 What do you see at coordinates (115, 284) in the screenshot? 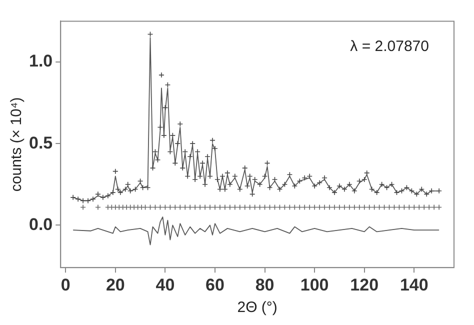
I see `x-tick-label: 20` at bounding box center [115, 284].